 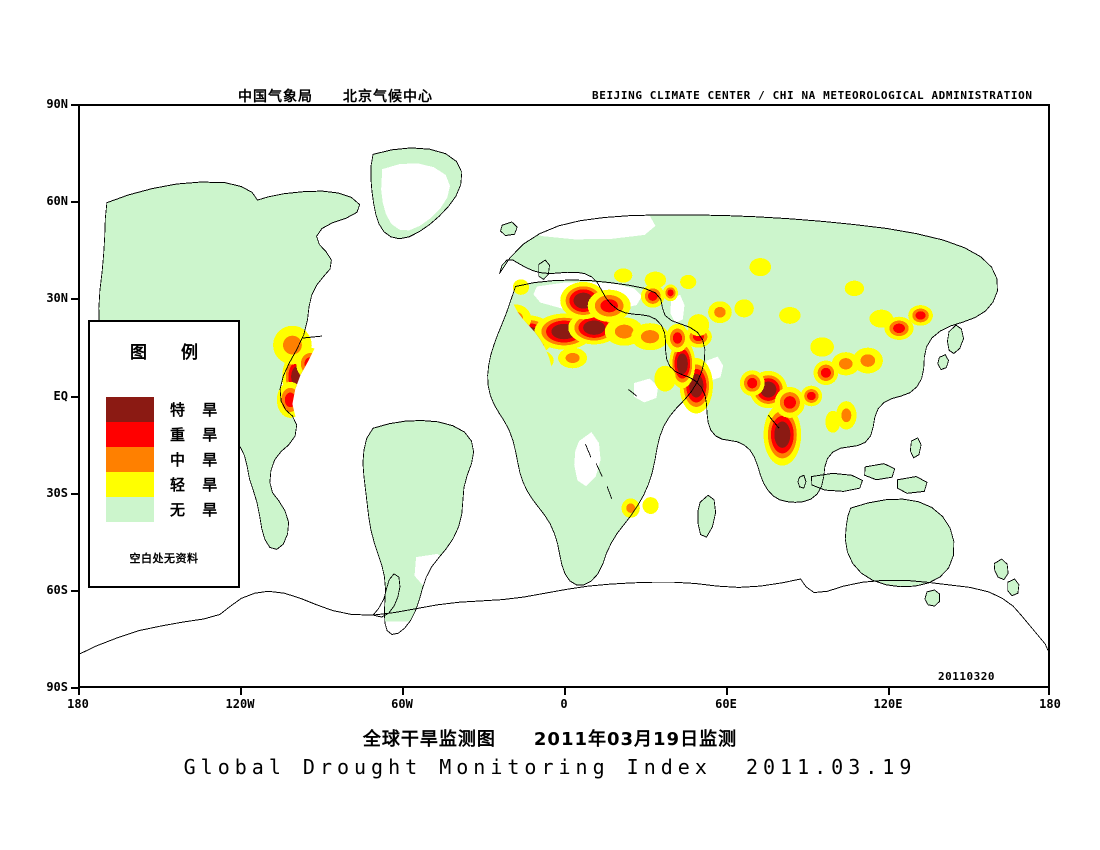 What do you see at coordinates (650, 337) in the screenshot?
I see `drought-blob-sahel-sudan` at bounding box center [650, 337].